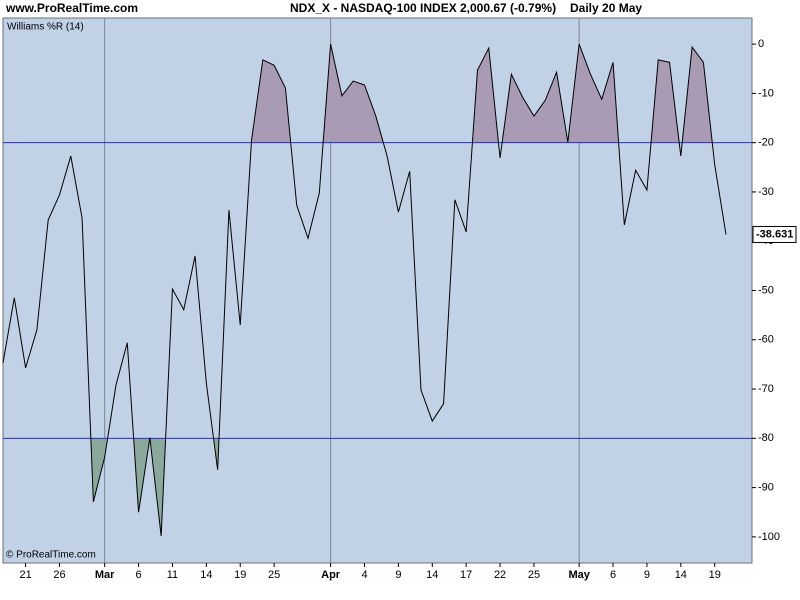  I want to click on price: 2,000.67 (-0.79%), so click(508, 8).